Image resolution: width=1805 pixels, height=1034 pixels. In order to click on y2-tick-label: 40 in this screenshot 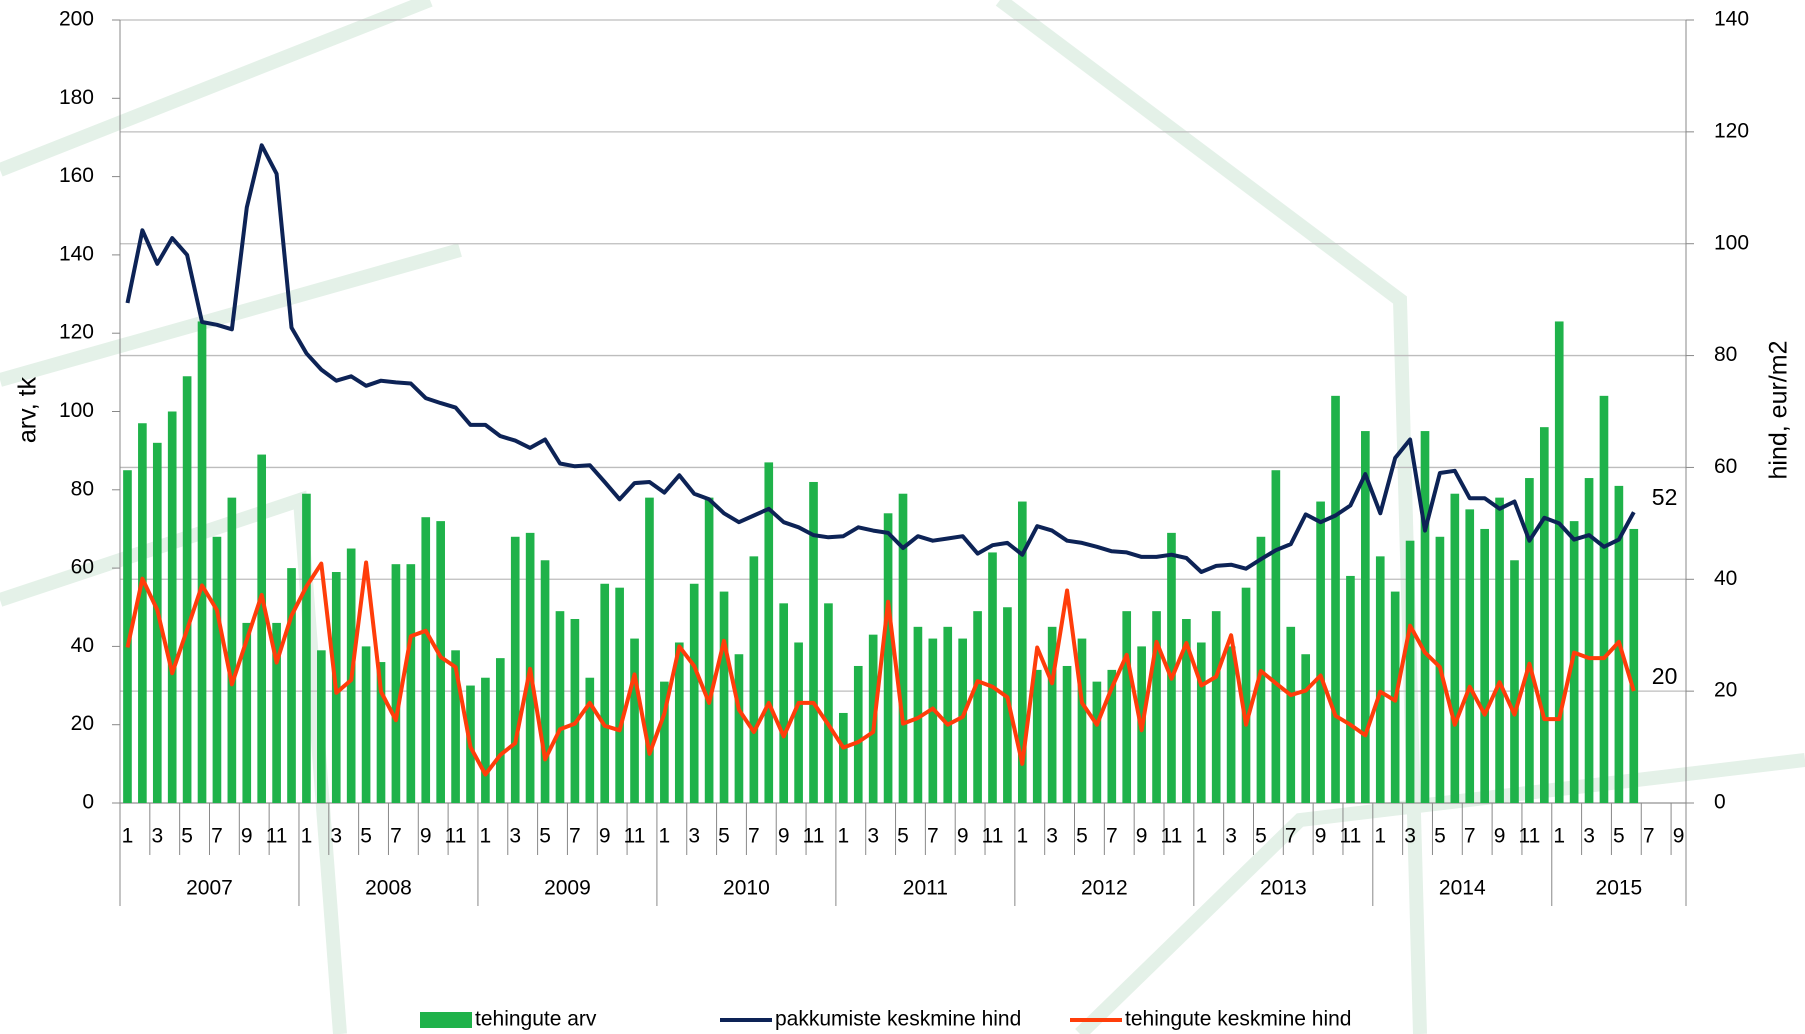, I will do `click(1725, 578)`.